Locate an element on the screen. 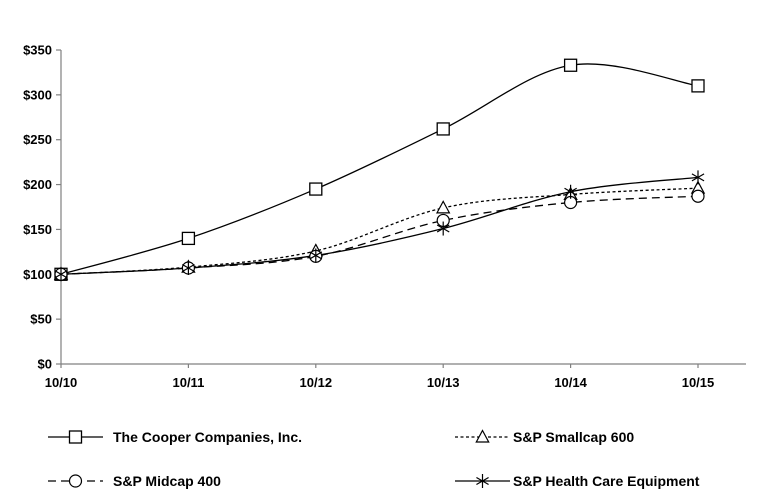 Image resolution: width=758 pixels, height=503 pixels. y-axis-tick-label: $50 is located at coordinates (41, 319).